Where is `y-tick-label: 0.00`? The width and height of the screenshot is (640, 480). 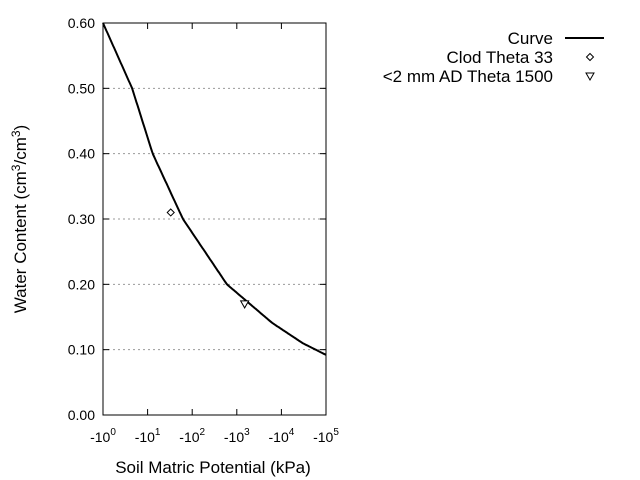 y-tick-label: 0.00 is located at coordinates (81, 415).